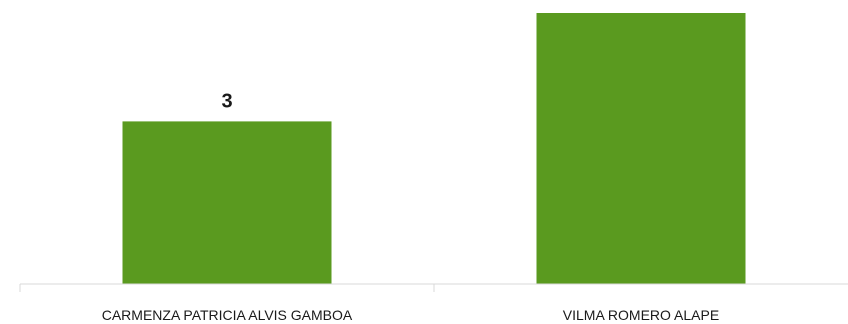 This screenshot has width=848, height=324. Describe the element at coordinates (227, 202) in the screenshot. I see `bar` at that location.